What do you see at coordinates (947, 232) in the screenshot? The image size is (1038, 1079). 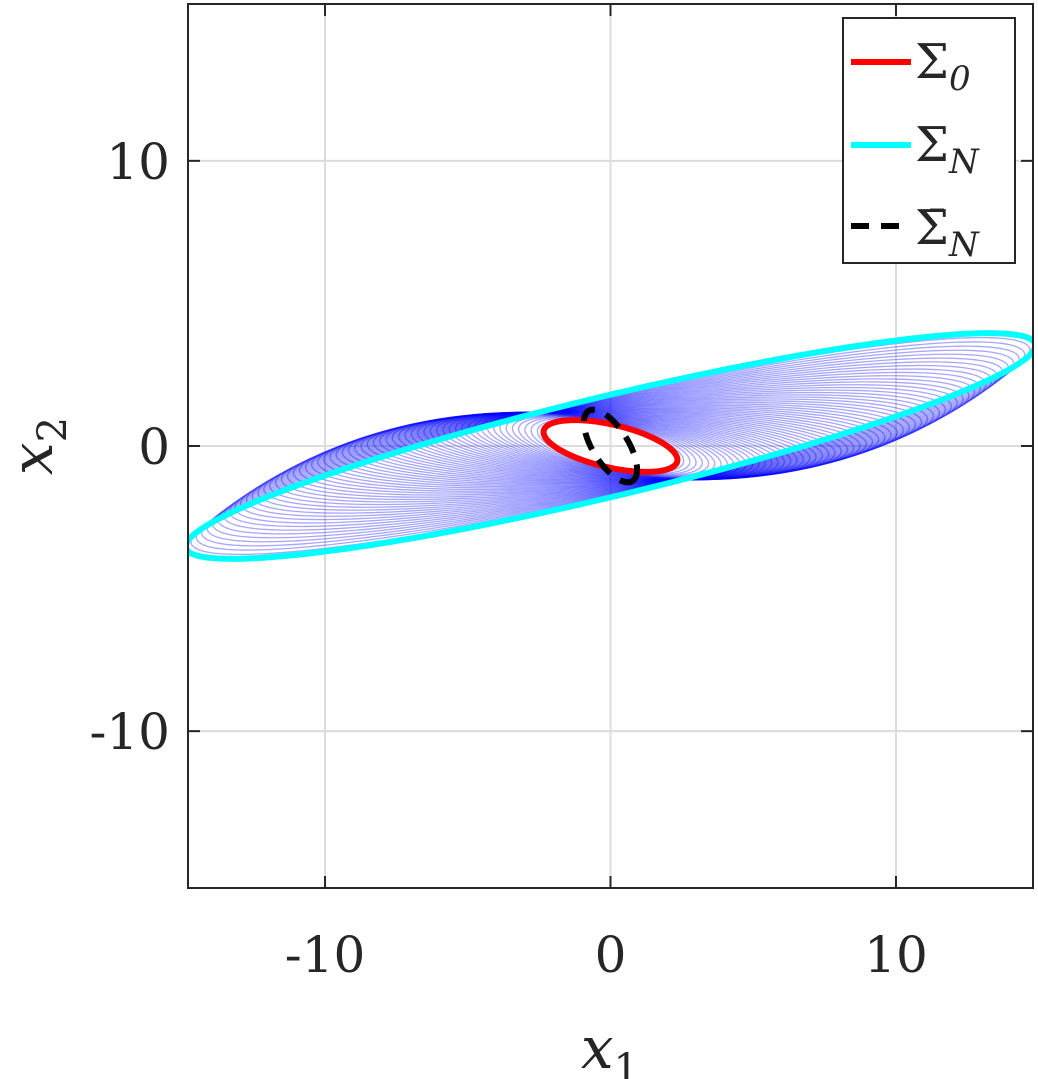 I see `legend-label-sigmaNbar: Σ̄N` at bounding box center [947, 232].